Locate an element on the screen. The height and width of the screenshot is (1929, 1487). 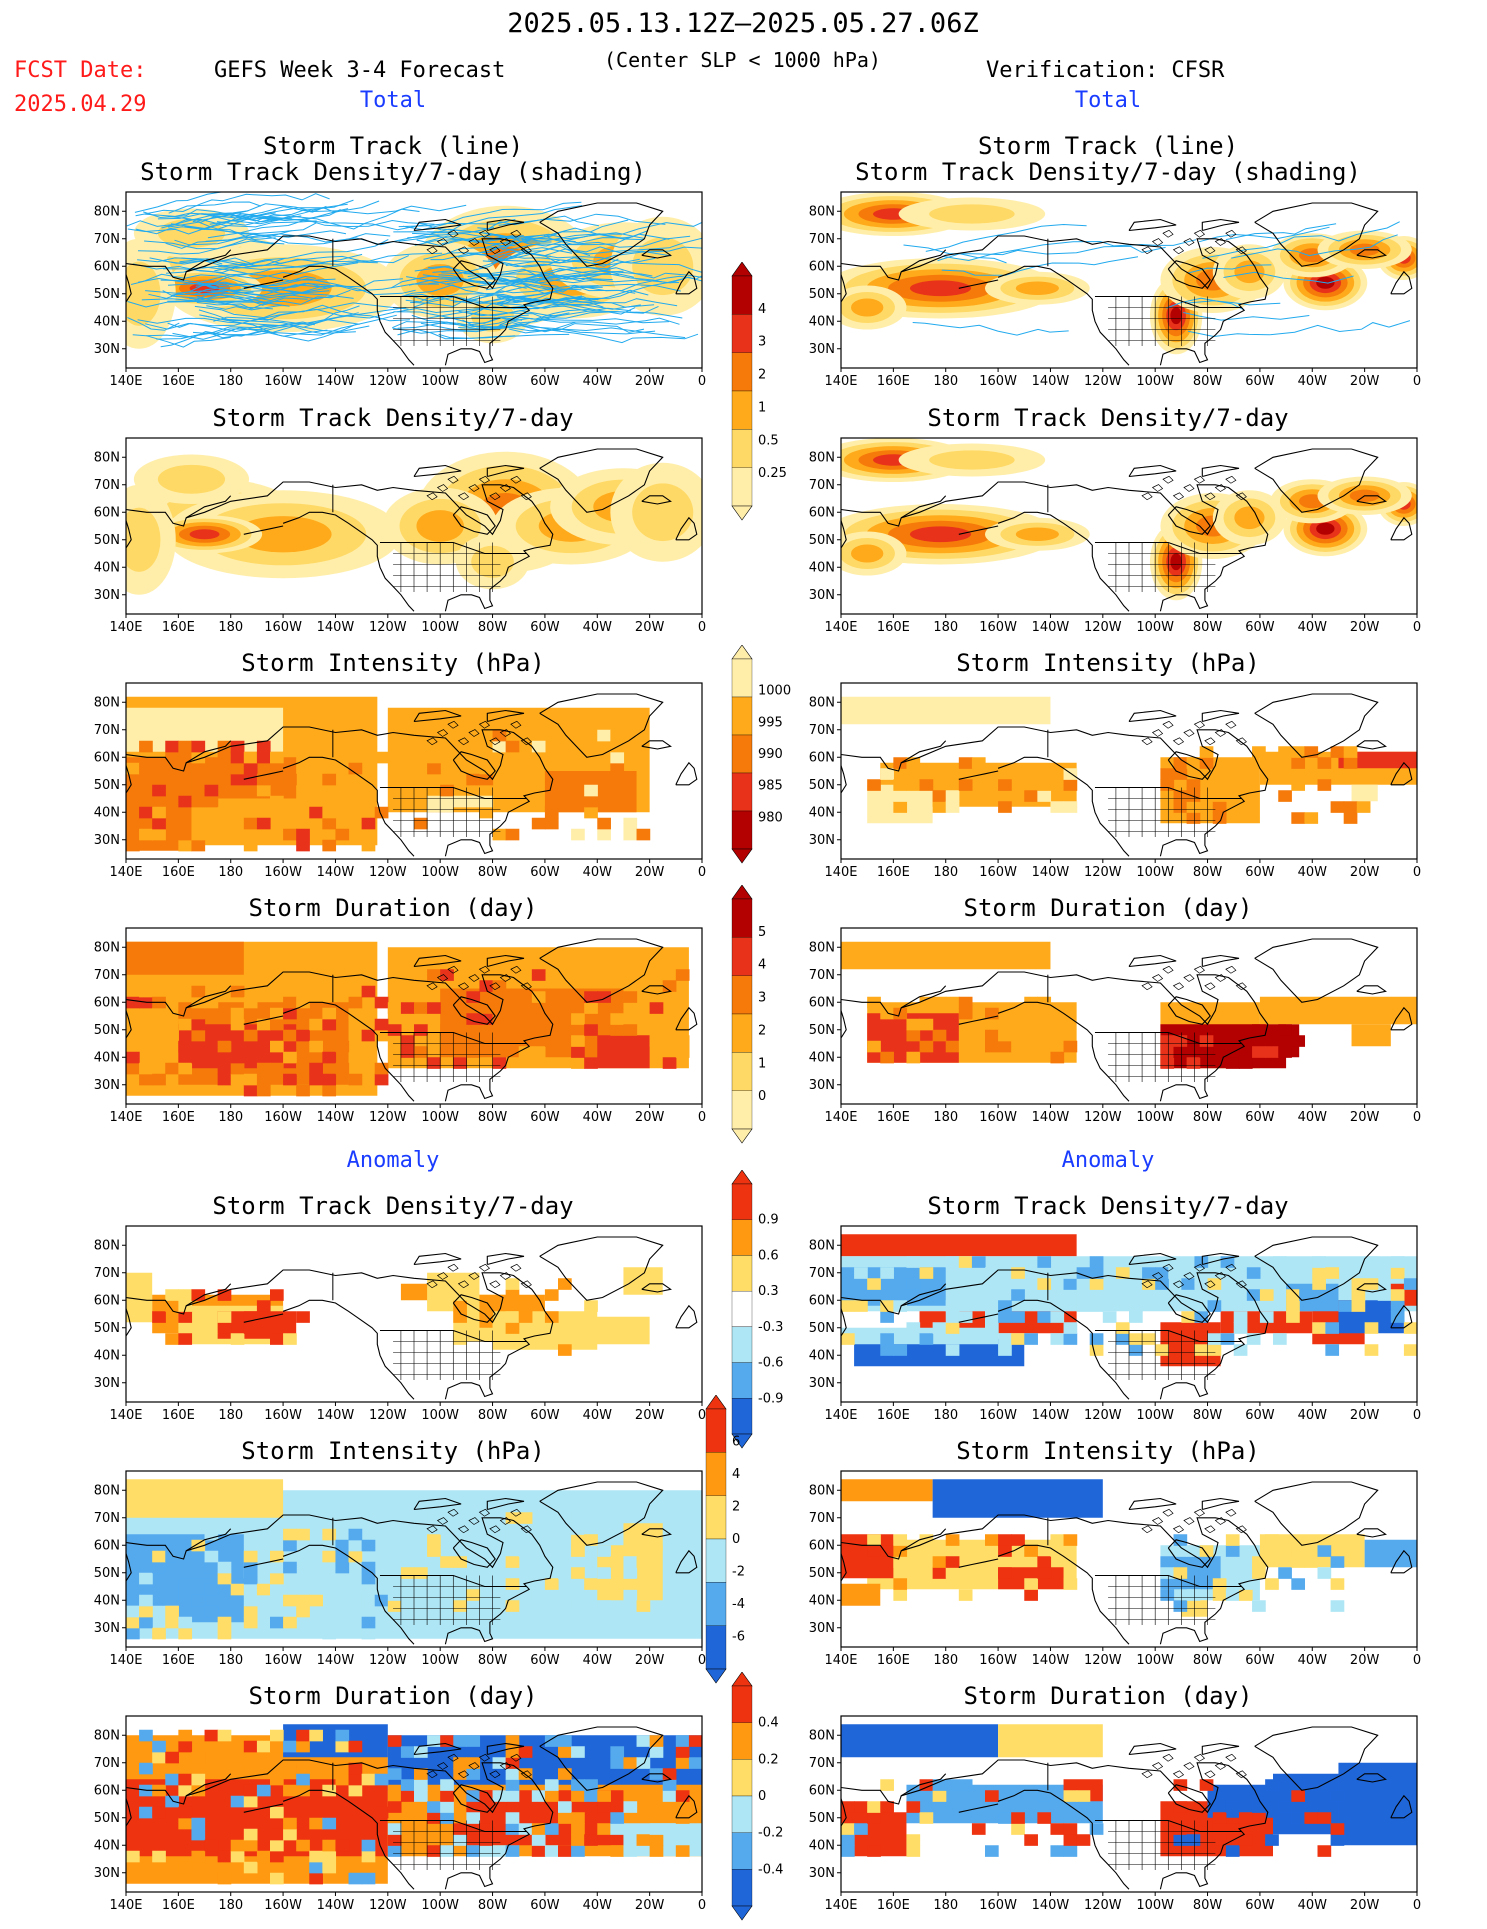
svg-text: 0.6 is located at coordinates (768, 1255).